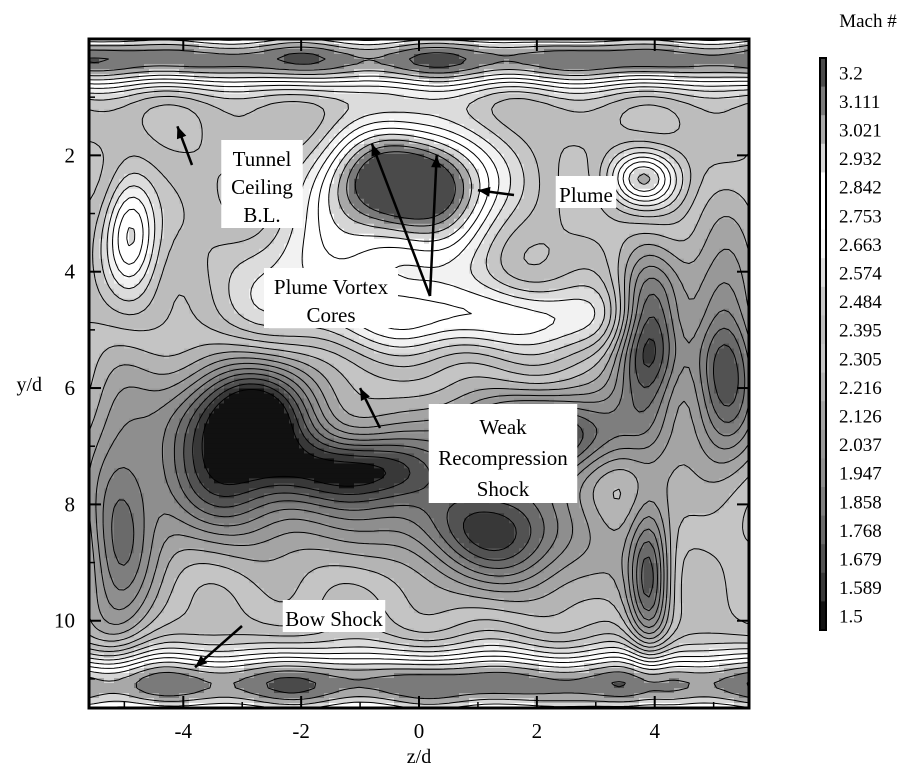  Describe the element at coordinates (184, 731) in the screenshot. I see `x-tick-label: -4` at that location.